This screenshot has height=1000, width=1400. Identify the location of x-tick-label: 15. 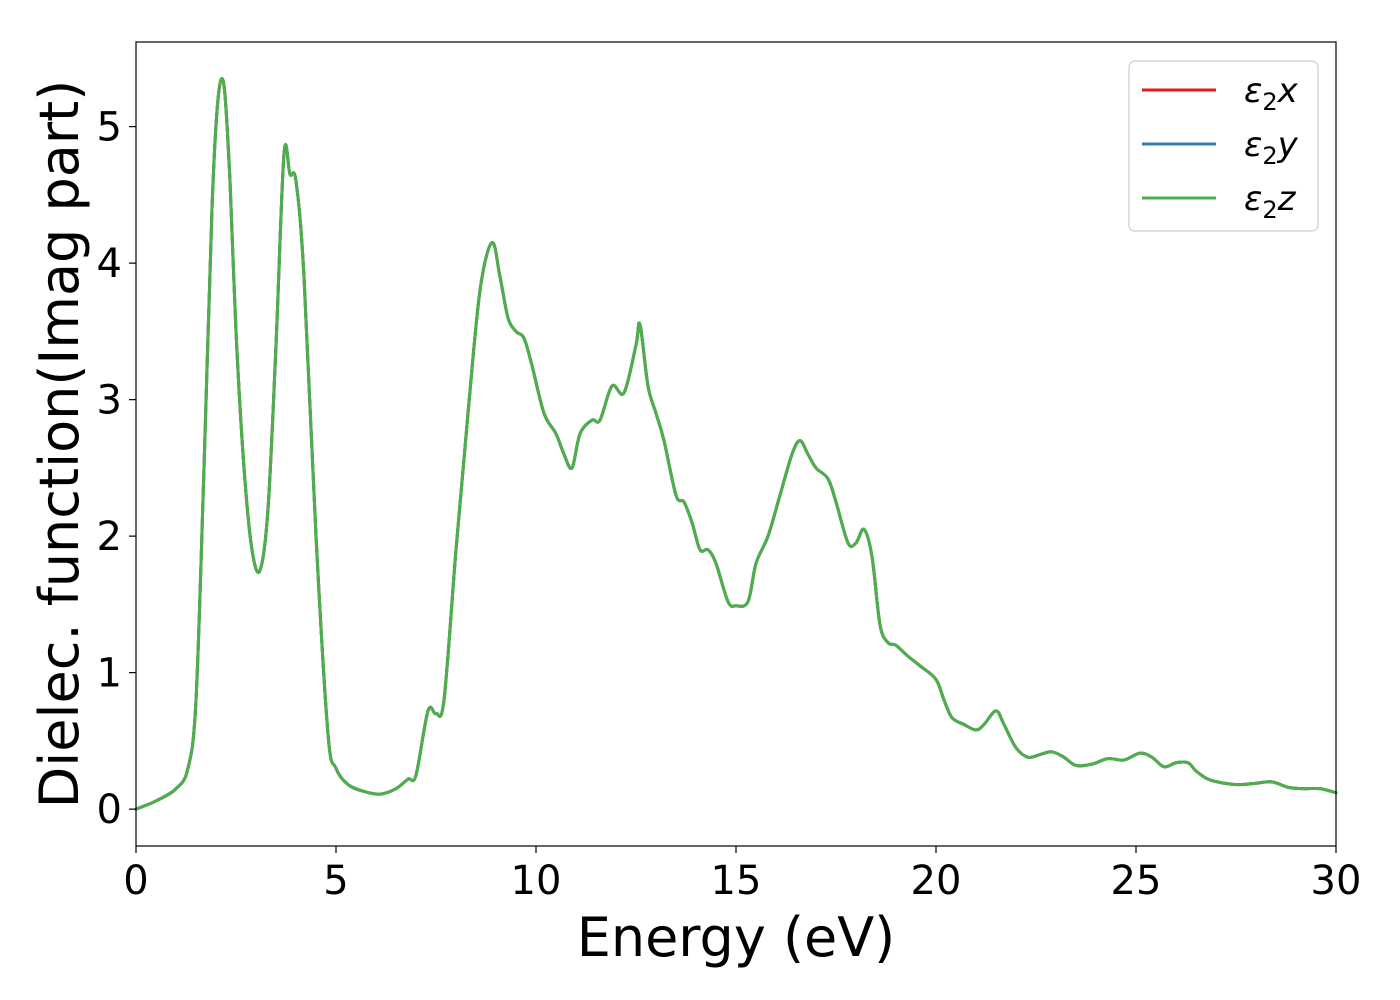
(736, 881).